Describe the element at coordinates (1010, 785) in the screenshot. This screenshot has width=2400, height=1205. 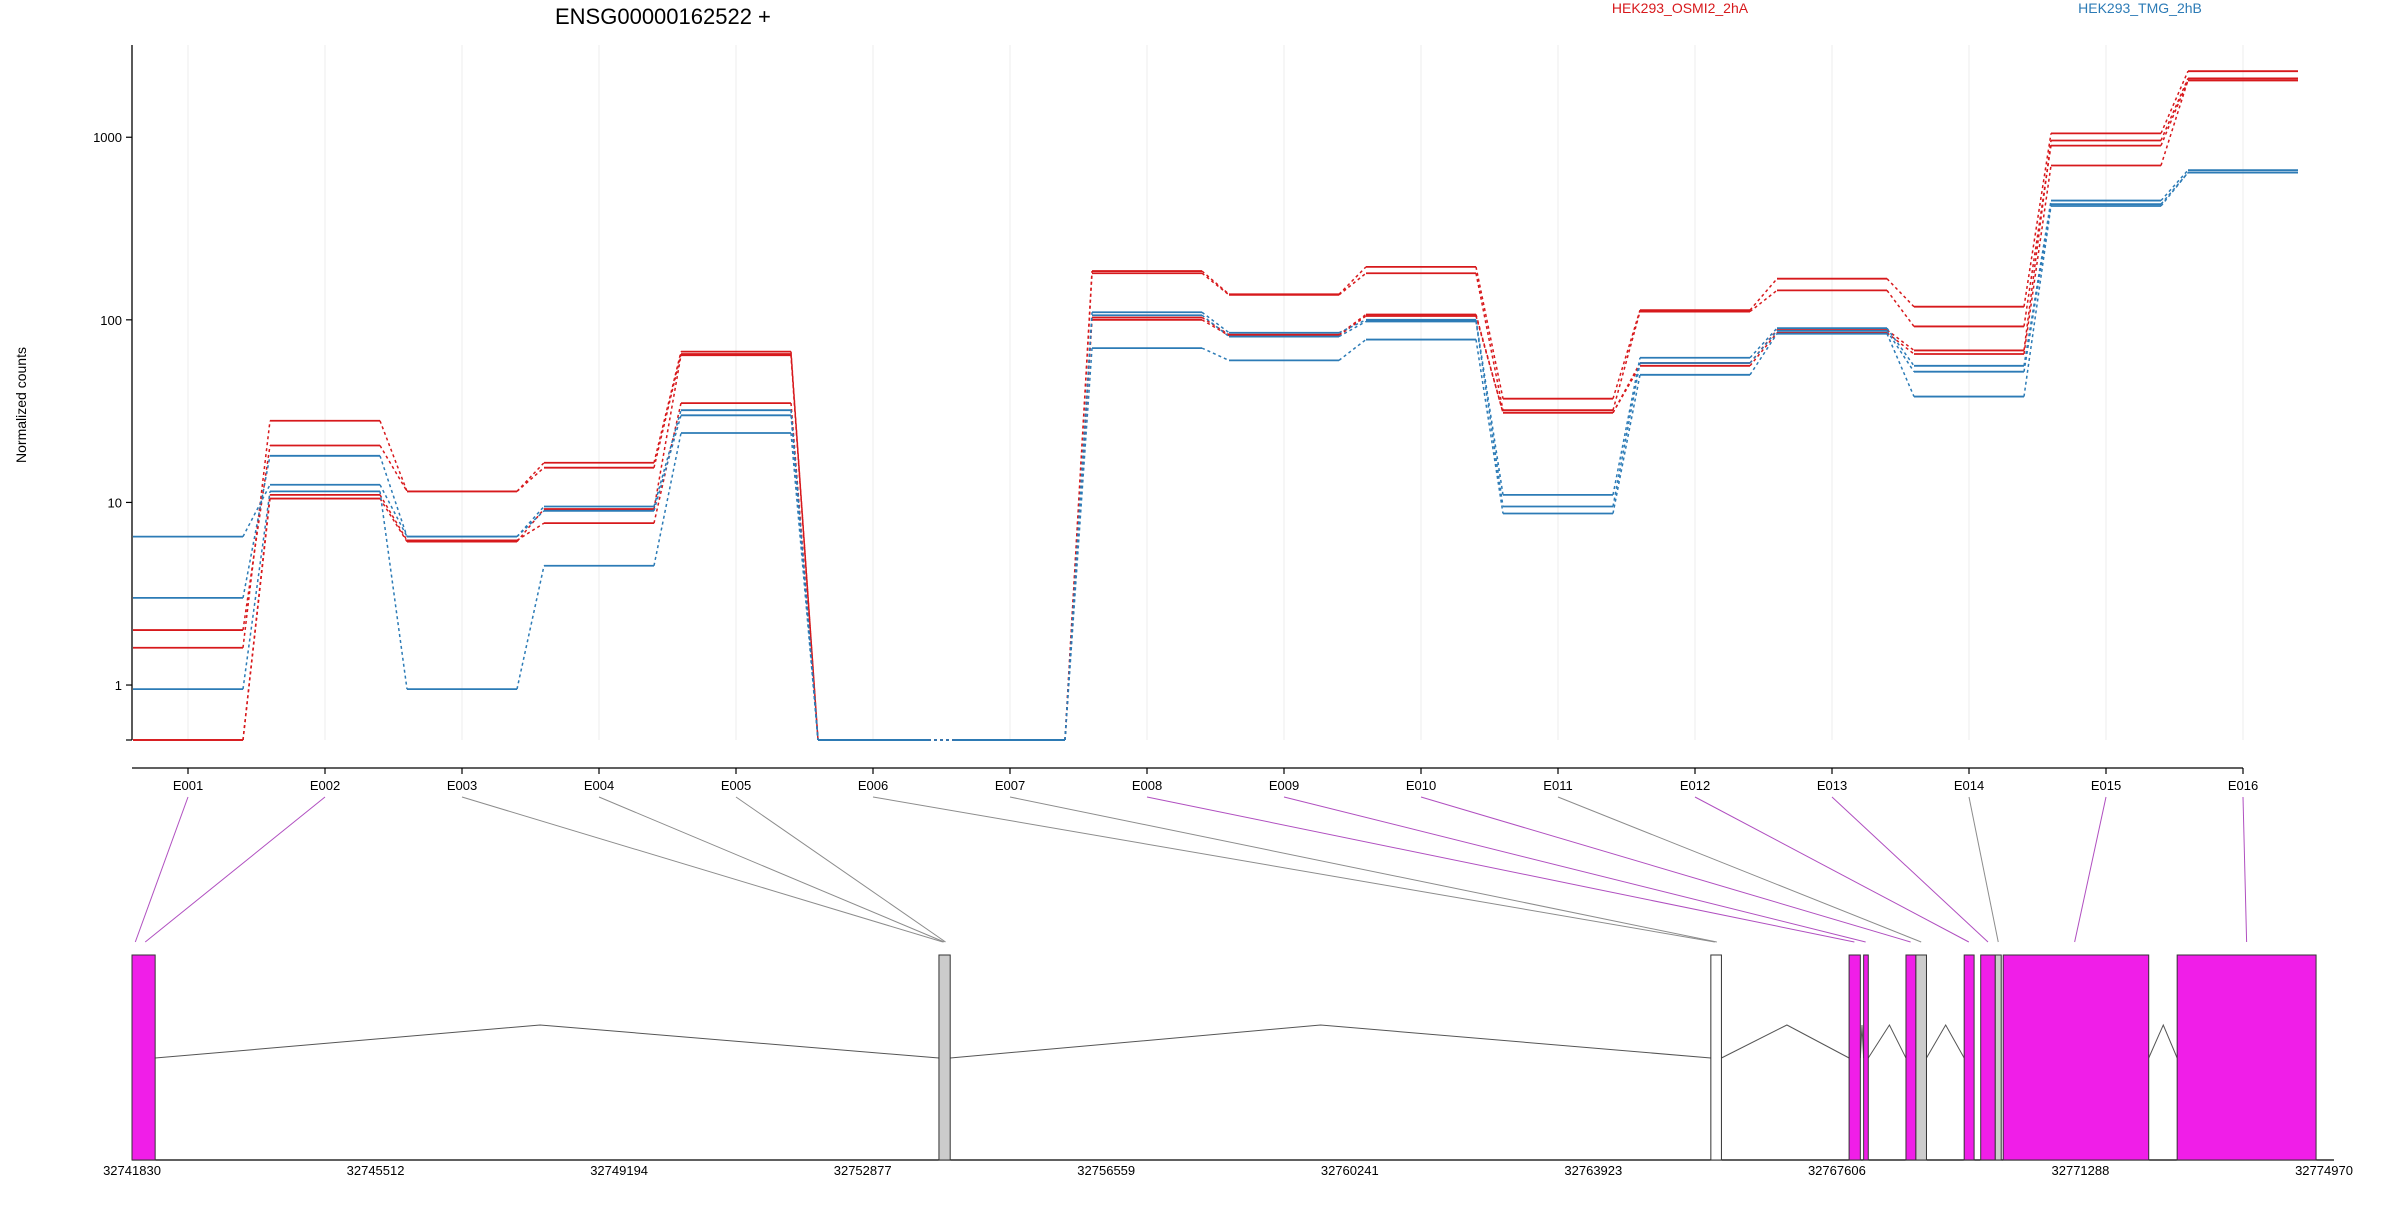
I see `exon-label-e007: E007` at that location.